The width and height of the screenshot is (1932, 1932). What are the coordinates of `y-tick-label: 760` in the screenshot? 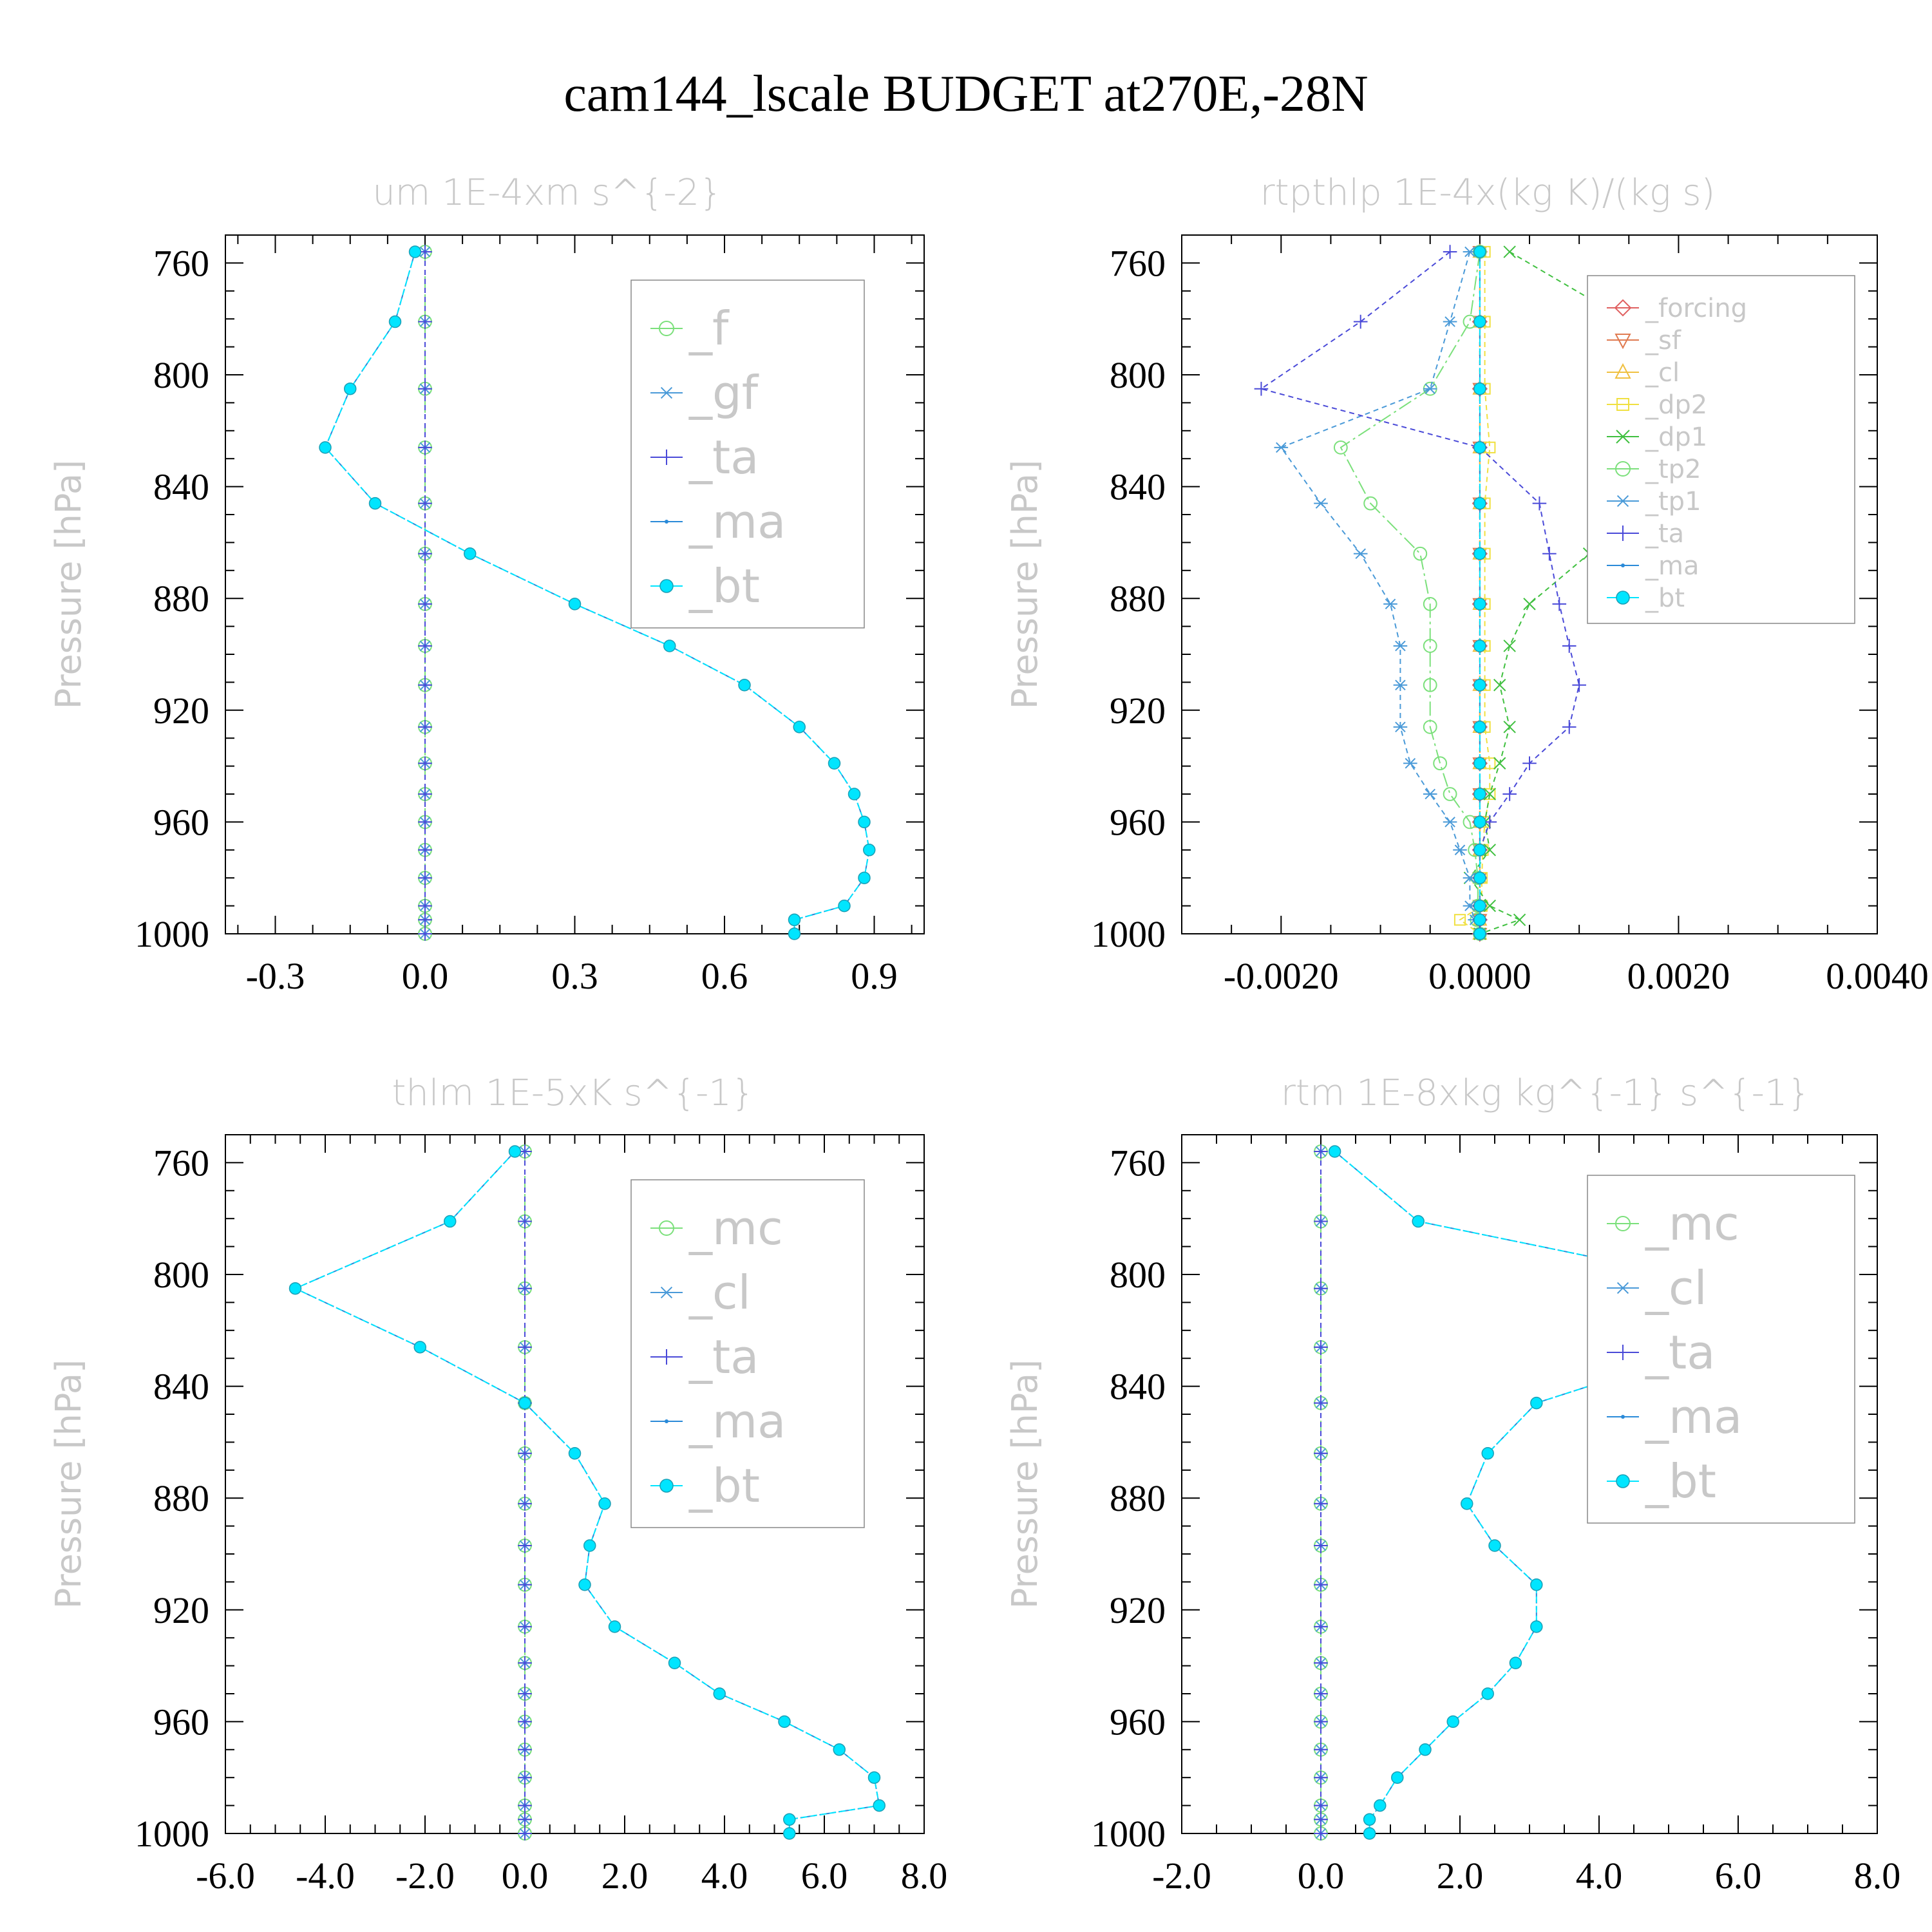 It's located at (181, 263).